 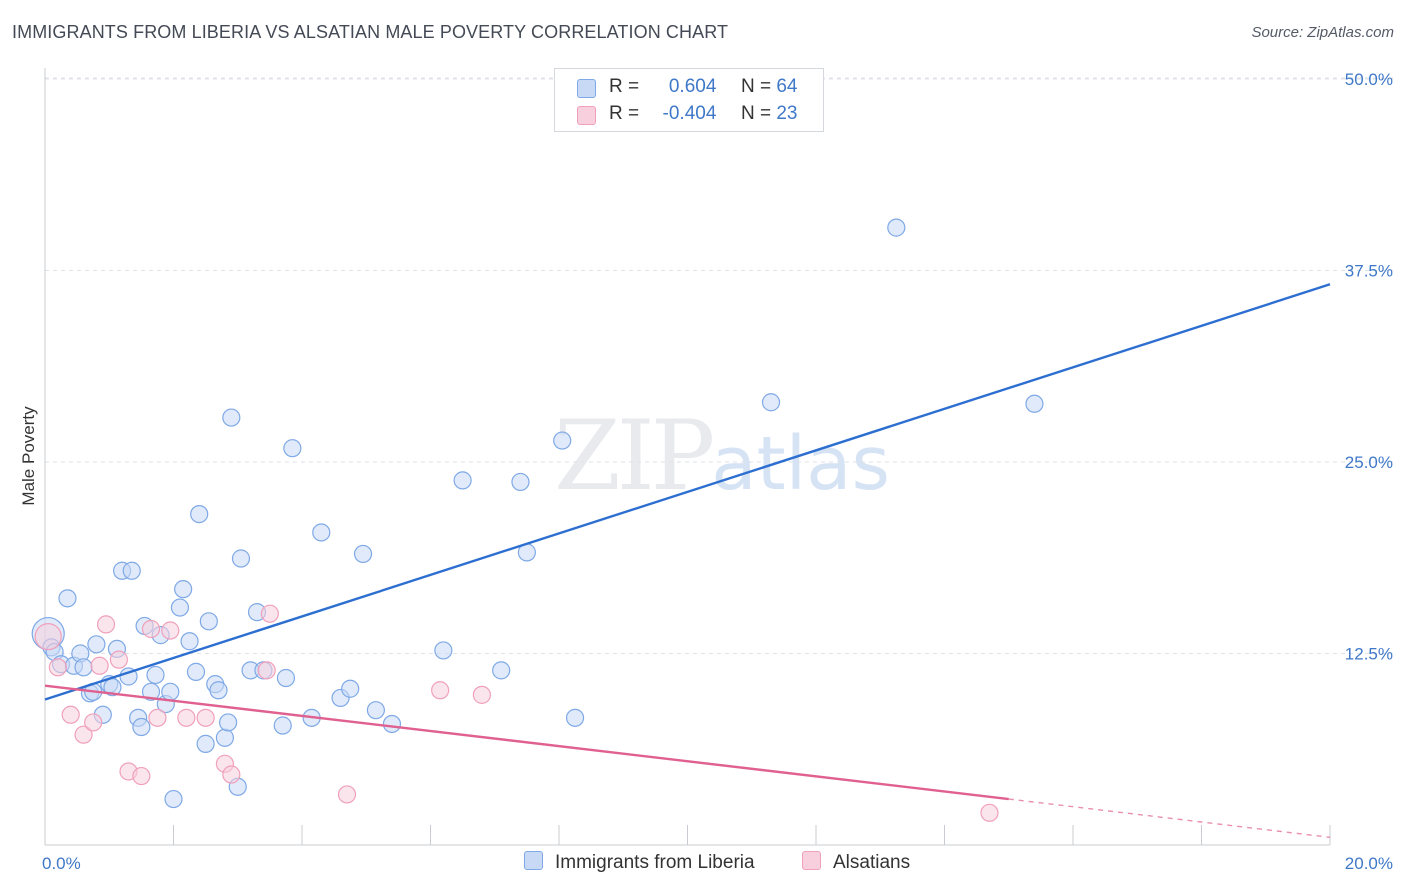 What do you see at coordinates (586, 88) in the screenshot?
I see `legend-swatch-blue` at bounding box center [586, 88].